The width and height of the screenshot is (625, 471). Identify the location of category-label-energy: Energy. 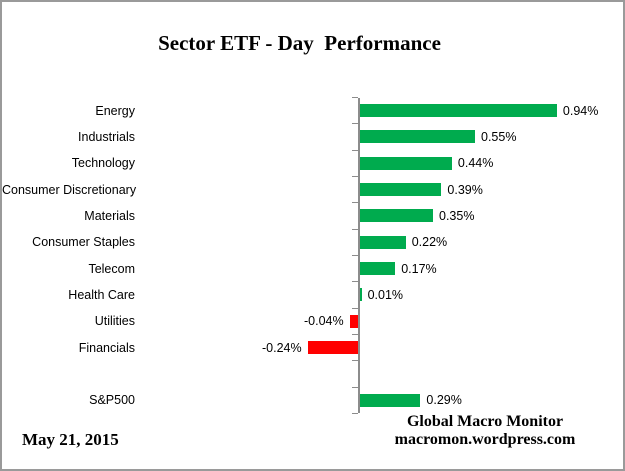
(115, 110).